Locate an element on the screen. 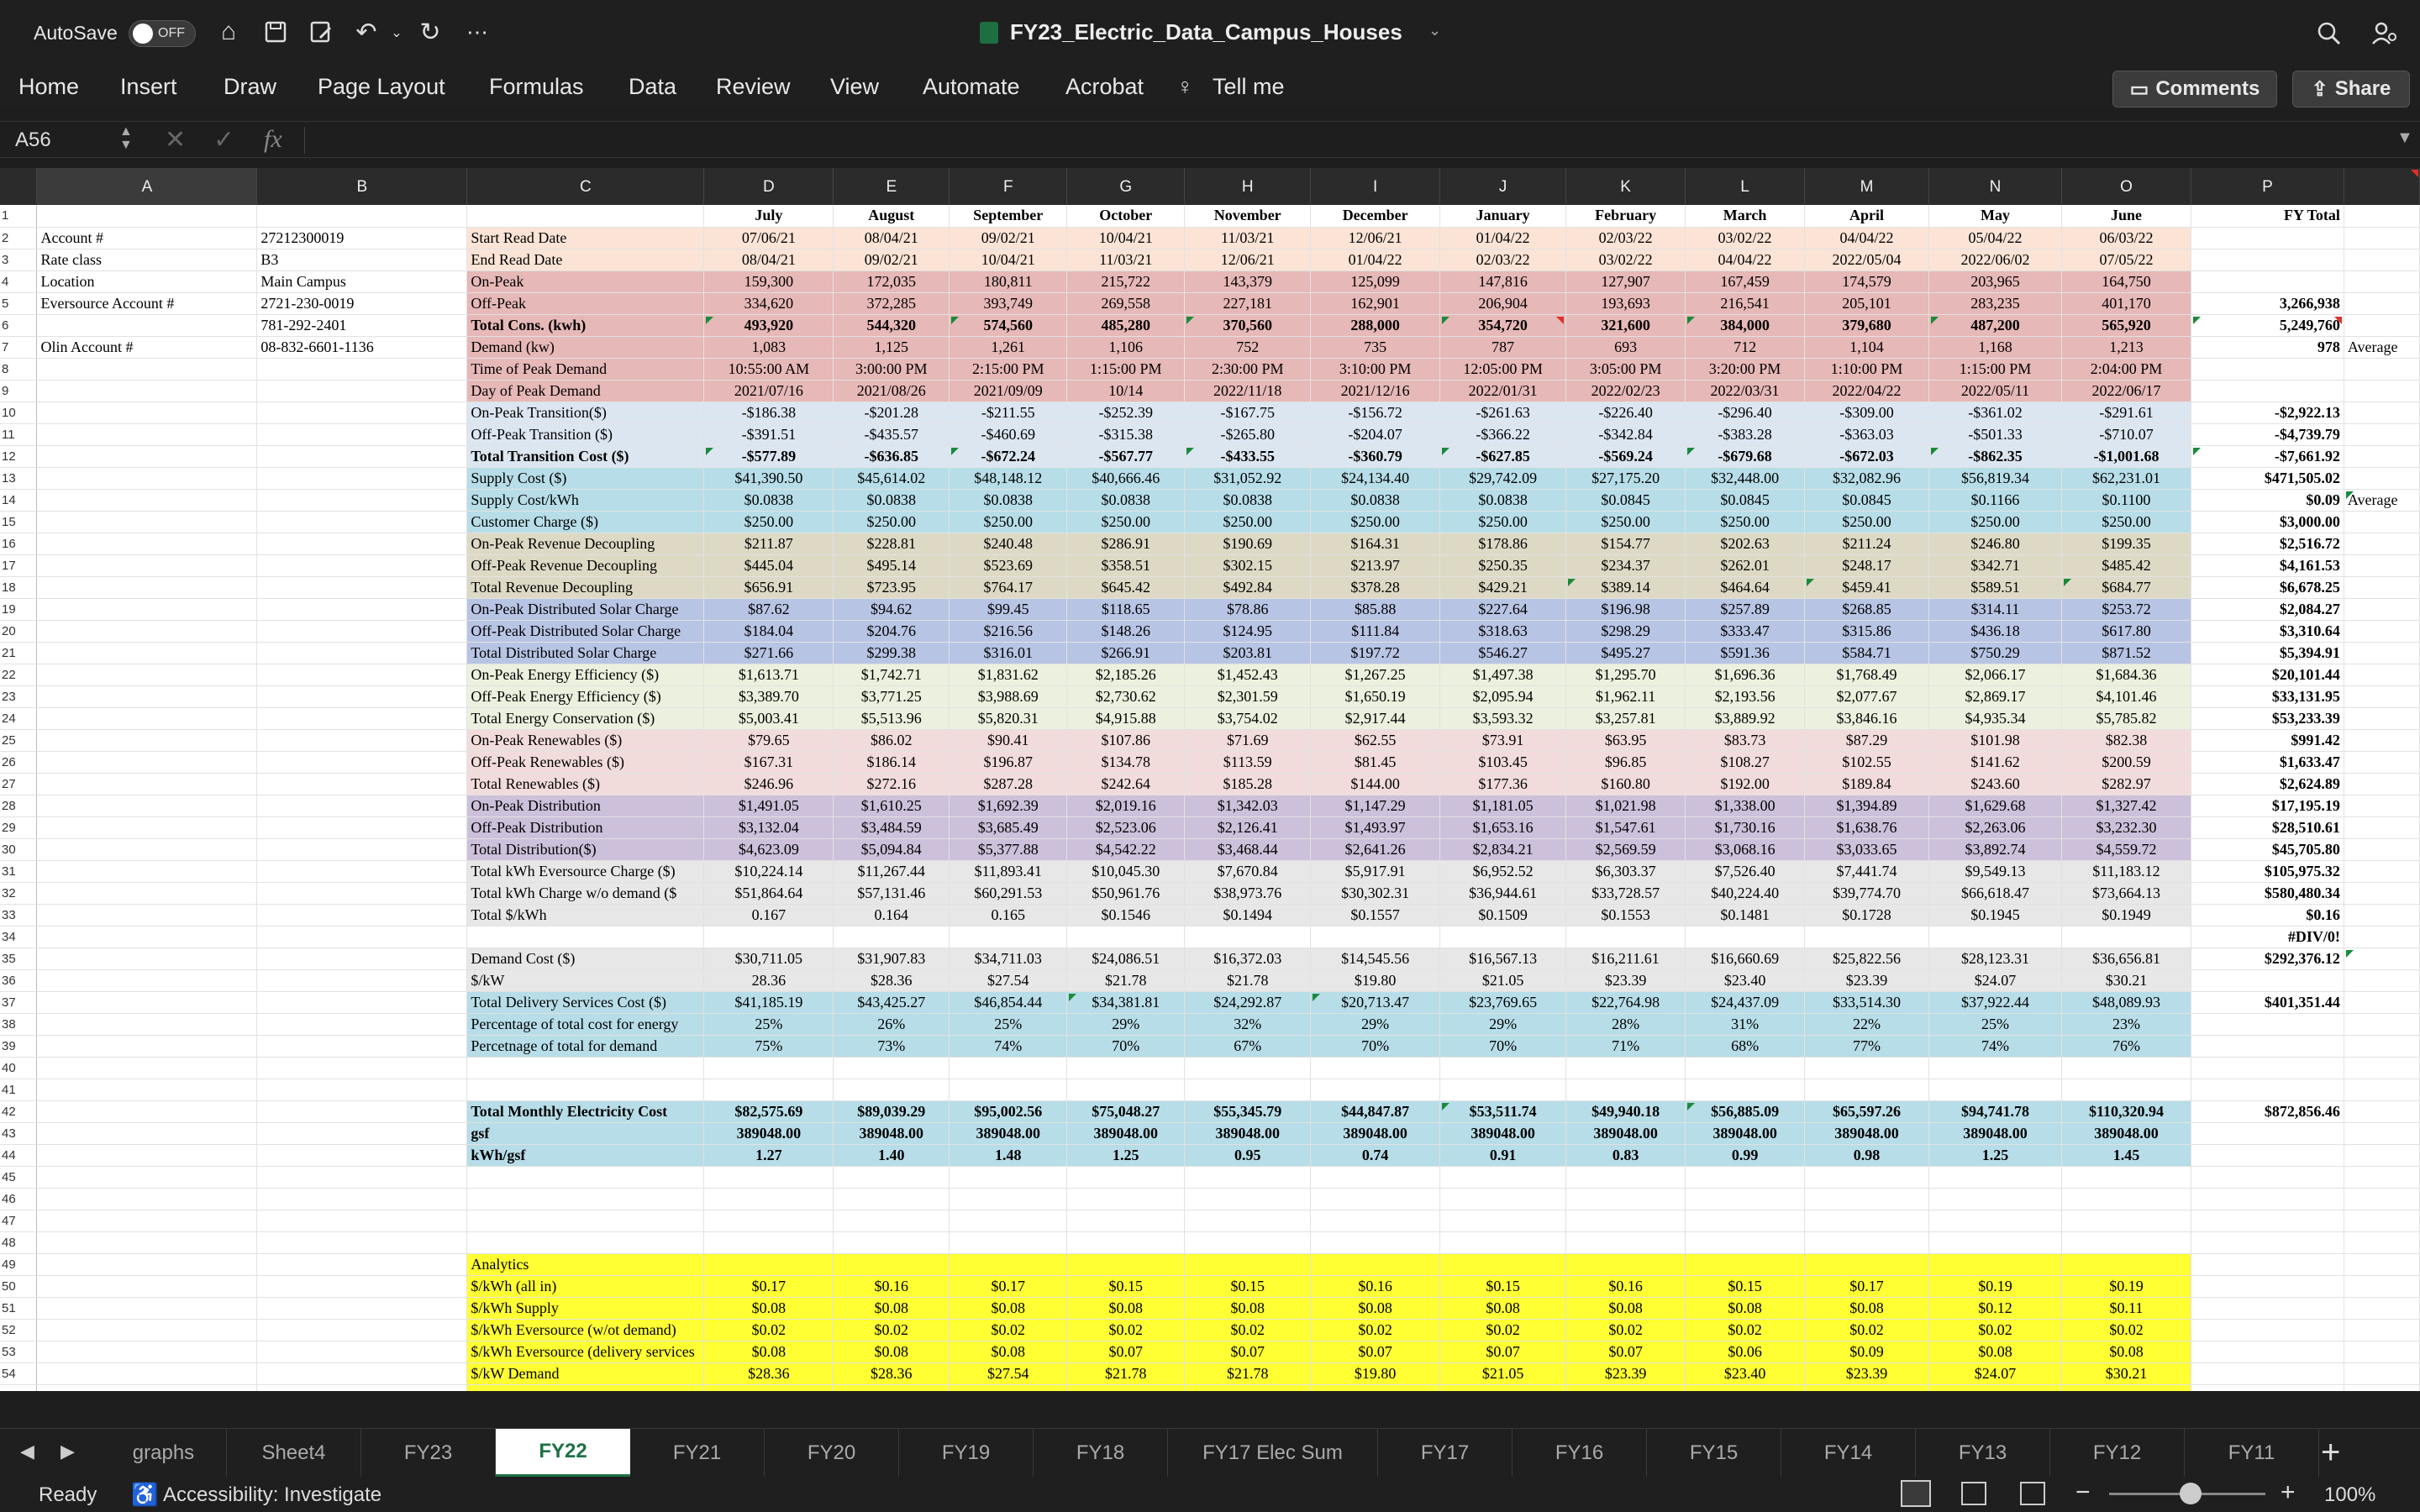 The width and height of the screenshot is (2420, 1512). cell: $7,526.40 is located at coordinates (1745, 871).